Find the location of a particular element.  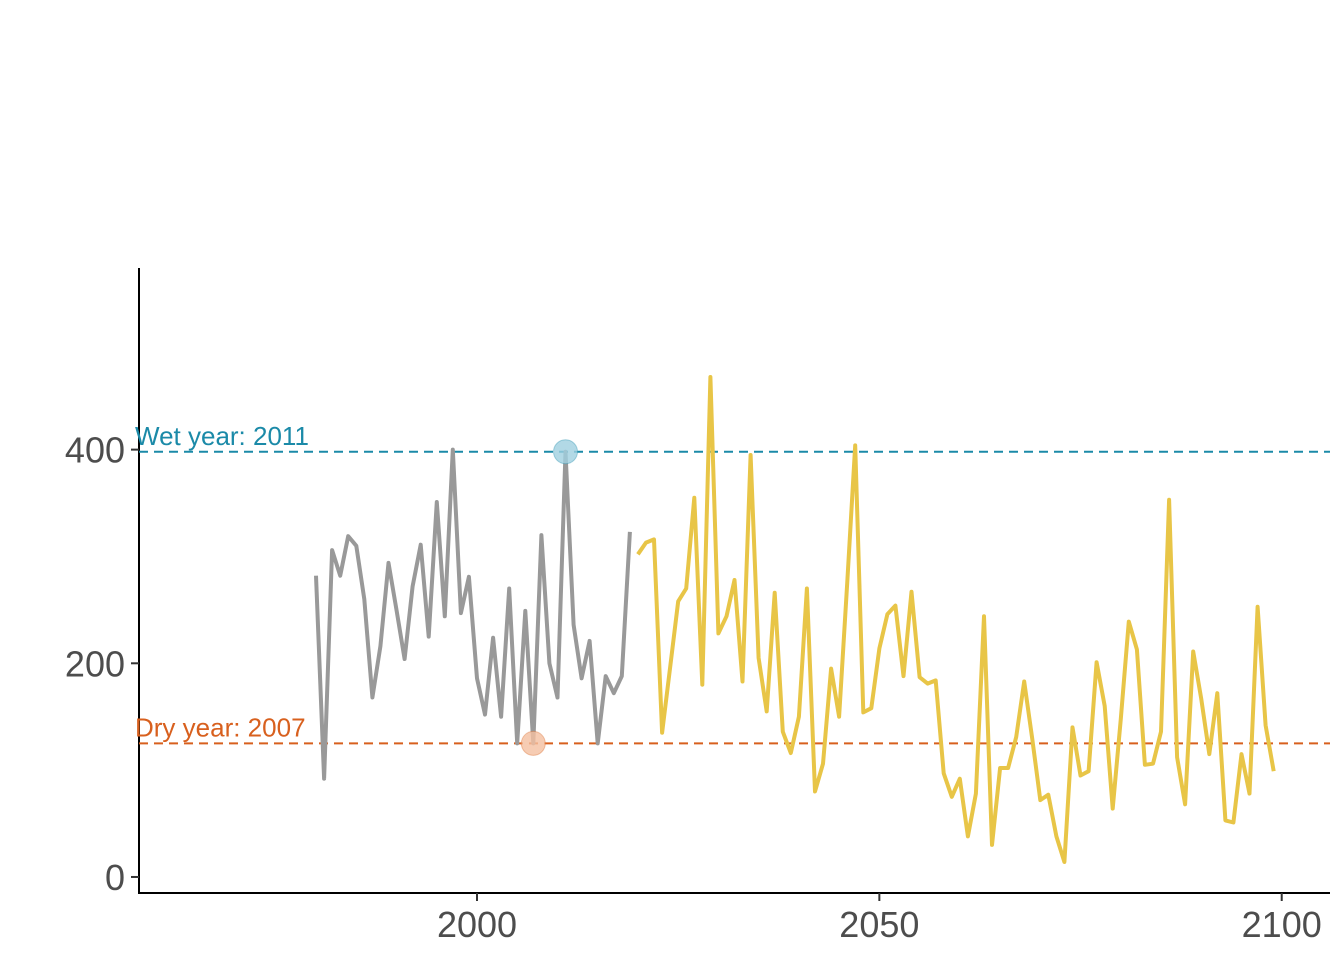

reference-points is located at coordinates (549, 597).